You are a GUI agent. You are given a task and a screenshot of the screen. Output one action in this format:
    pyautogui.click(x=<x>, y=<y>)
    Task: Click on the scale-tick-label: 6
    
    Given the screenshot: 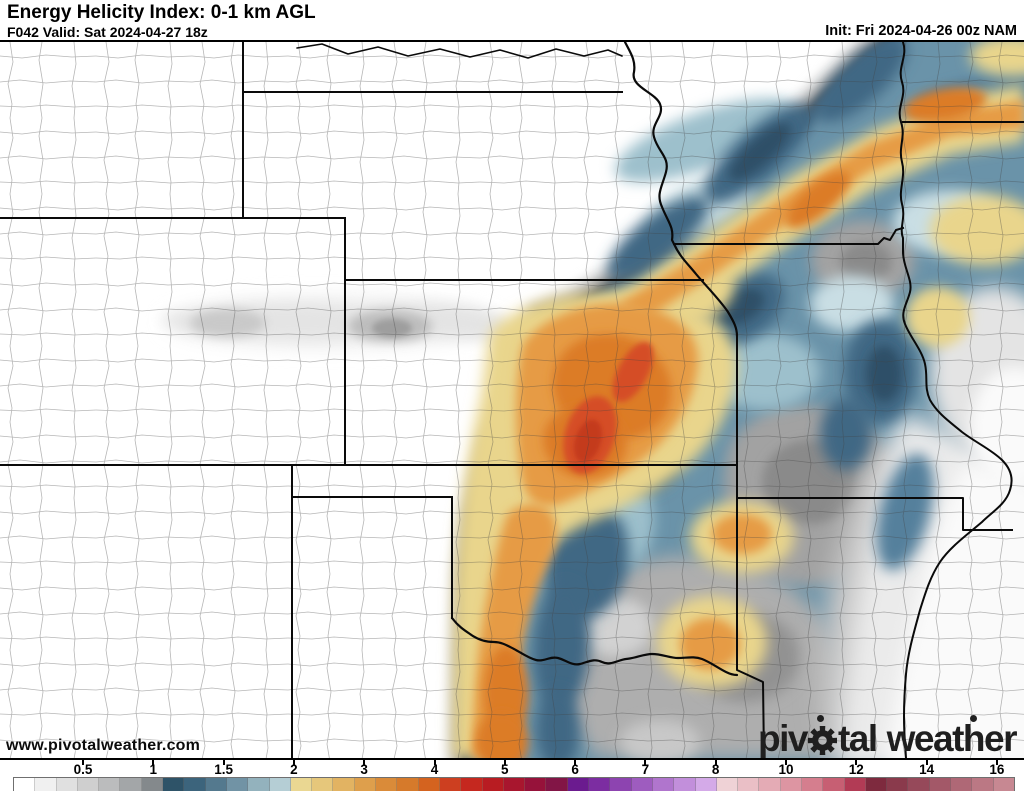 What is the action you would take?
    pyautogui.click(x=575, y=769)
    